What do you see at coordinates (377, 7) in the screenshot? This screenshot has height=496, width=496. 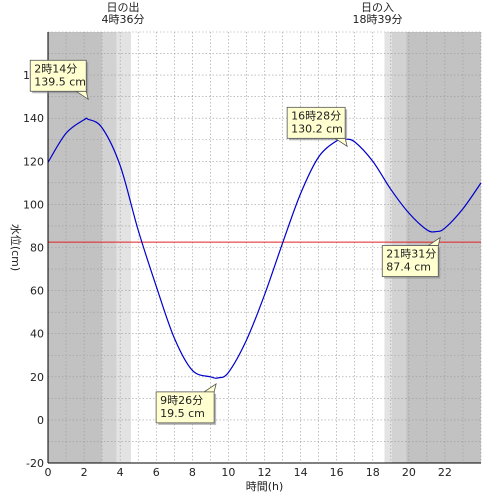 I see `sunset-label: 日の入` at bounding box center [377, 7].